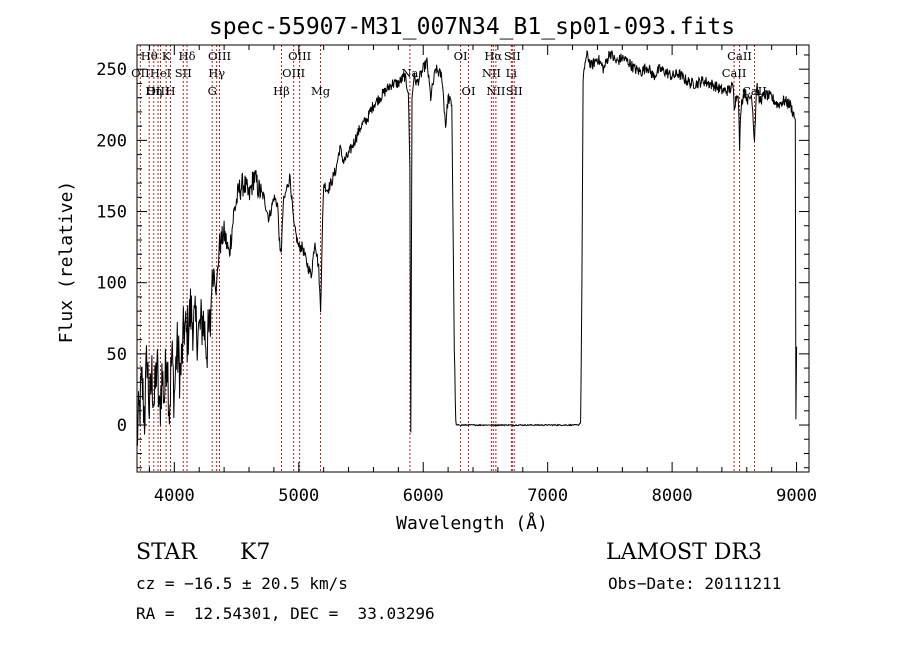 This screenshot has height=649, width=900. I want to click on observation-date: Obs−Date: 20111211, so click(695, 583).